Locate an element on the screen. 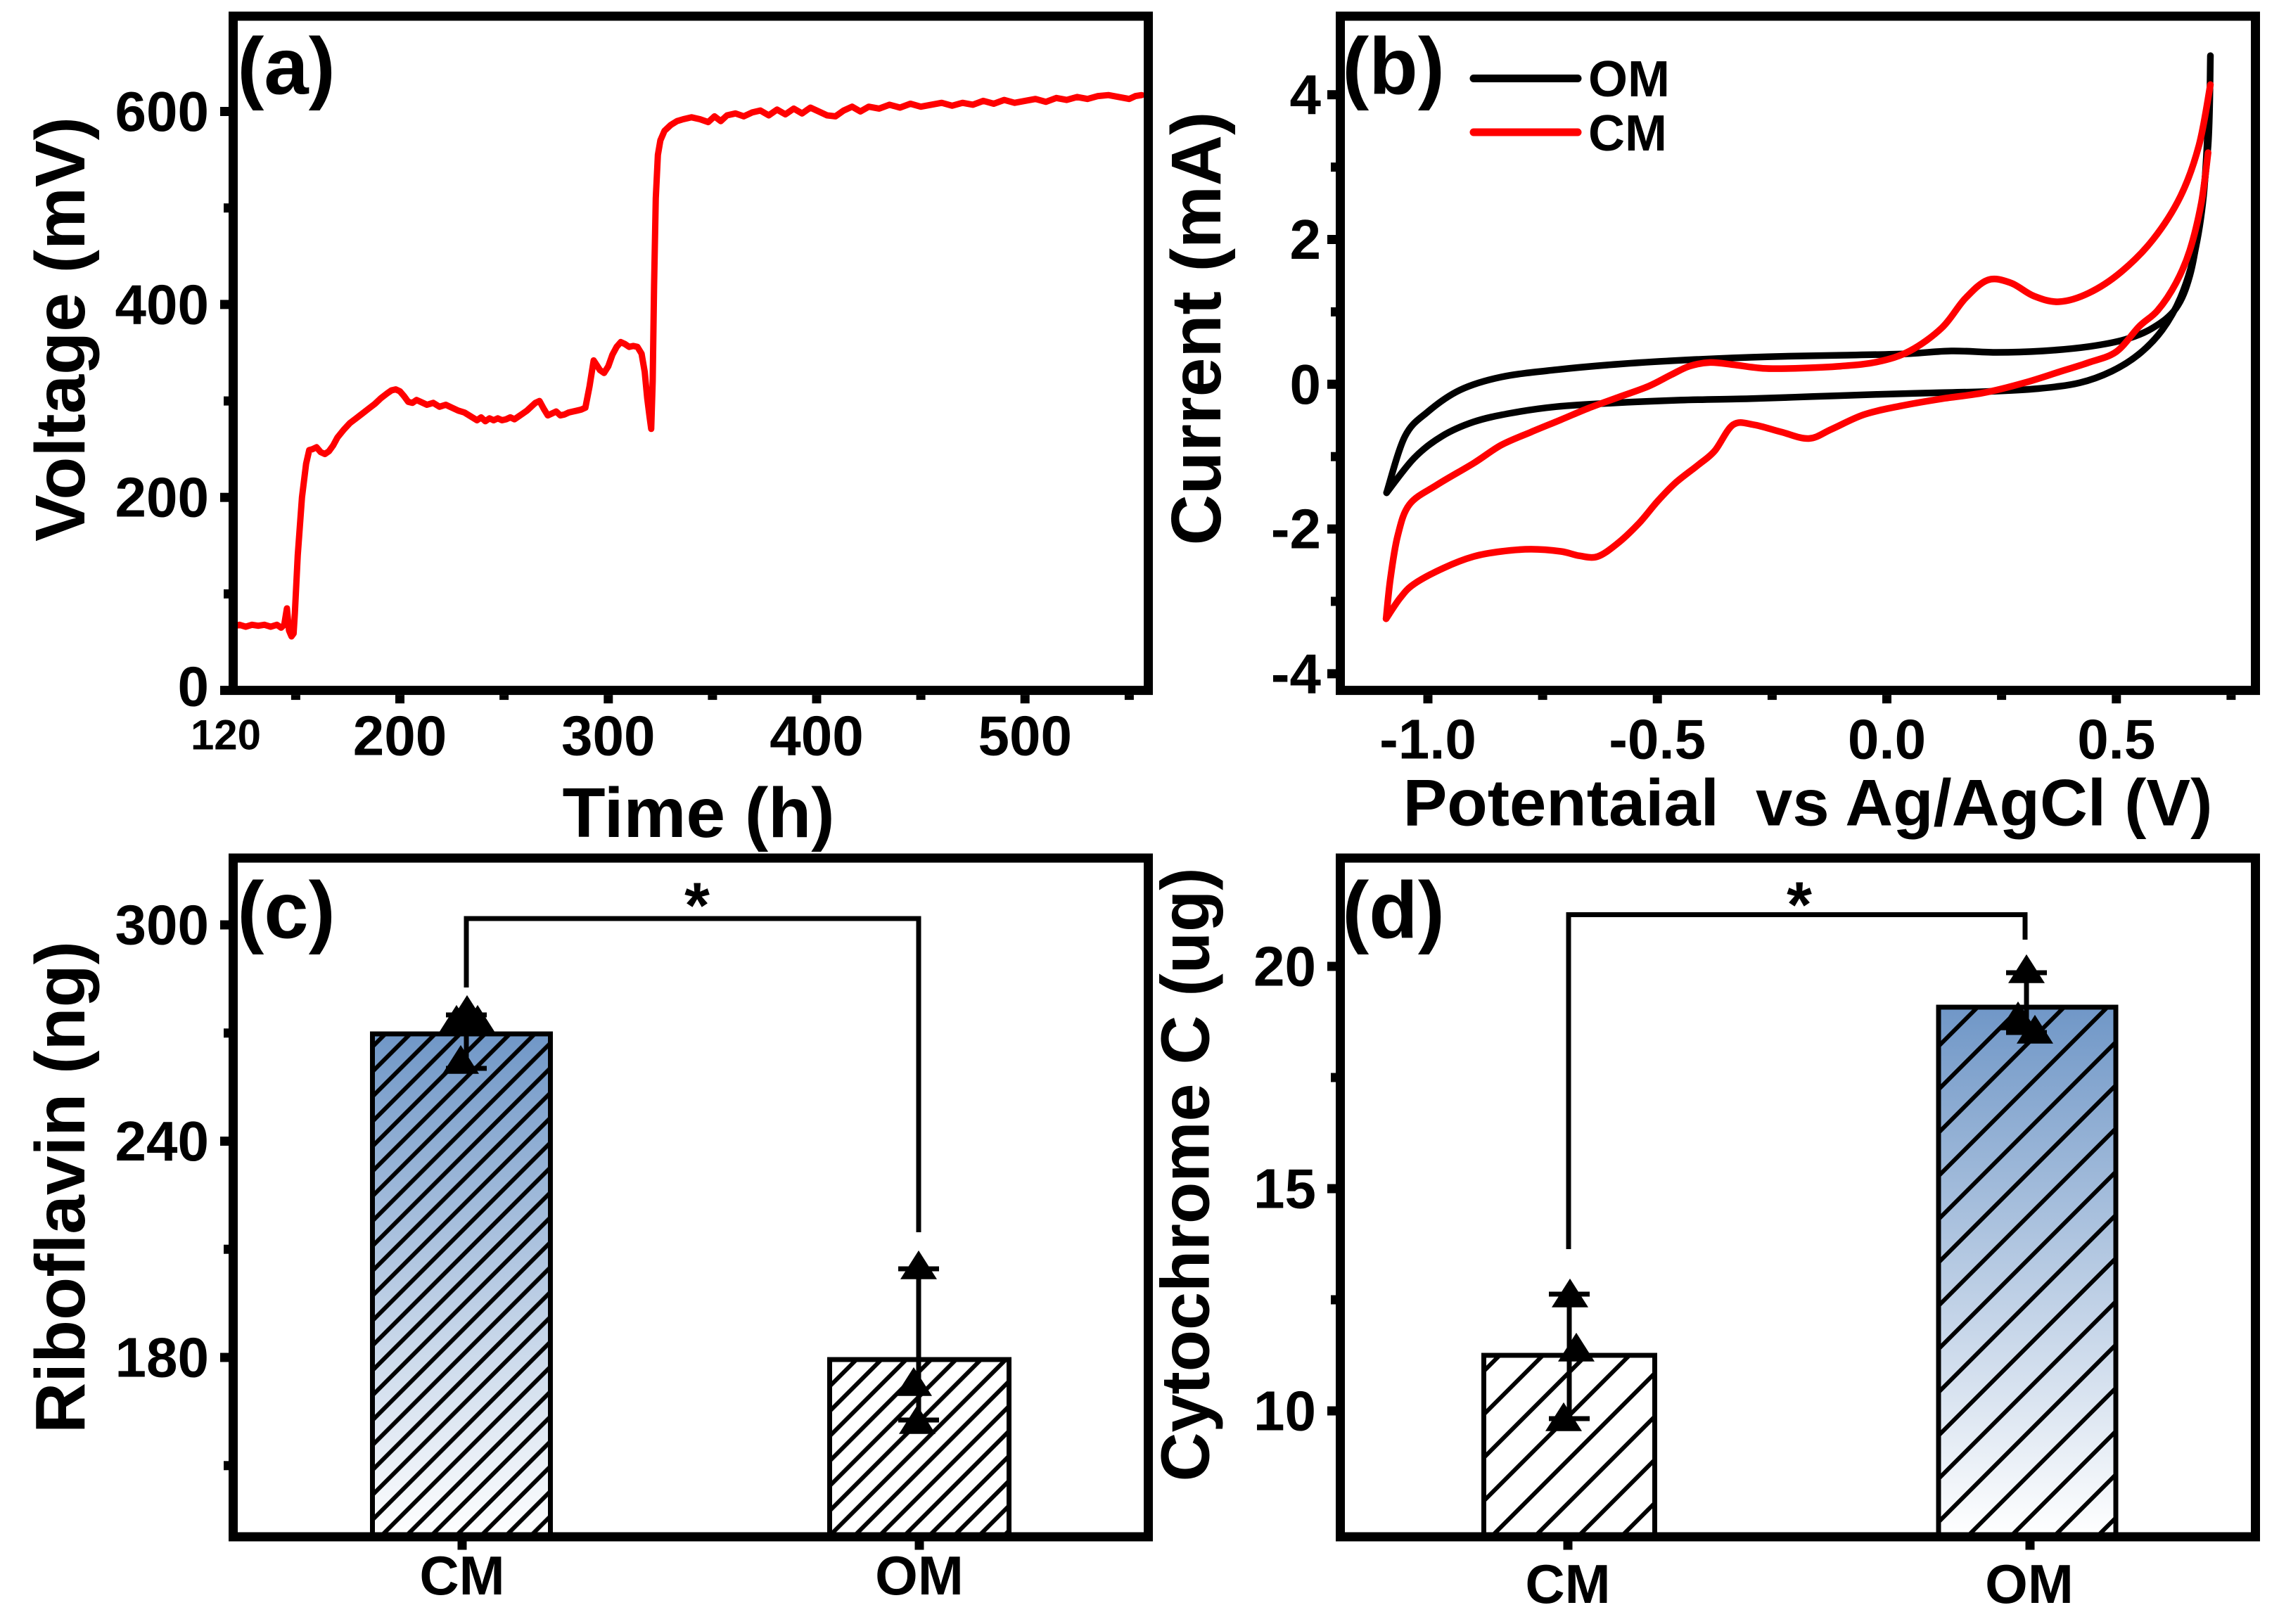 The image size is (2279, 1624). svg-text: 15 is located at coordinates (1285, 1189).